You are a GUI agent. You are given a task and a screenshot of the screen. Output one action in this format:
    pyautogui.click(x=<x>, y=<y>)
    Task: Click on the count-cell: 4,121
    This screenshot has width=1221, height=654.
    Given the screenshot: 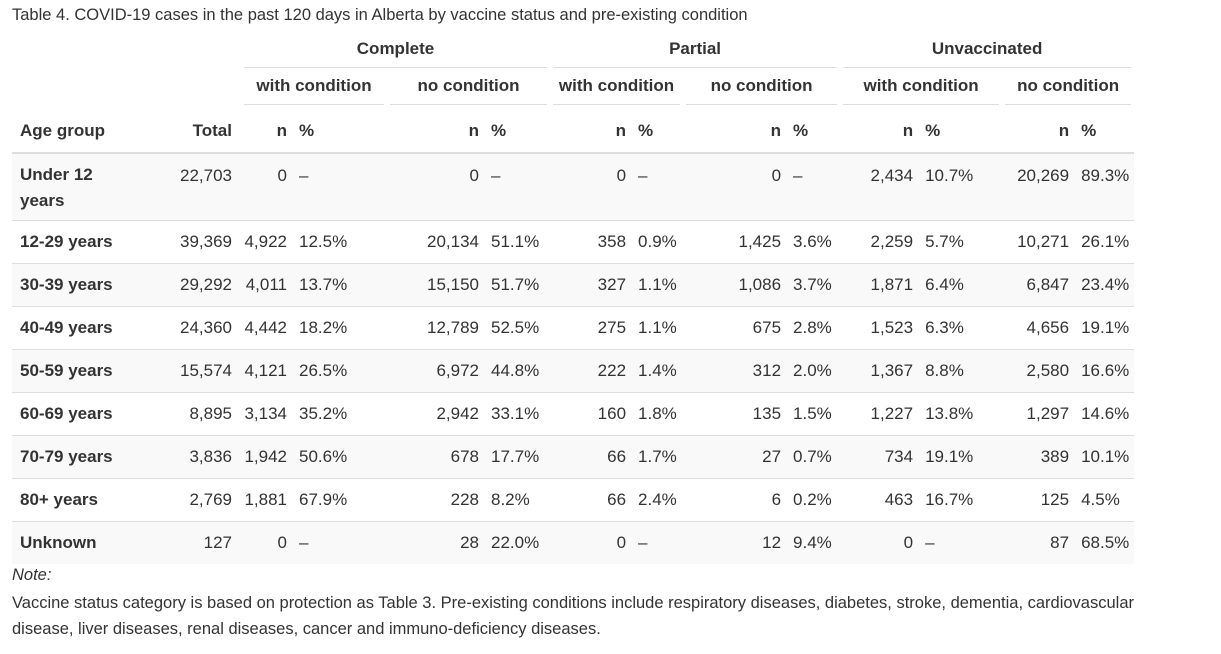 What is the action you would take?
    pyautogui.click(x=268, y=370)
    